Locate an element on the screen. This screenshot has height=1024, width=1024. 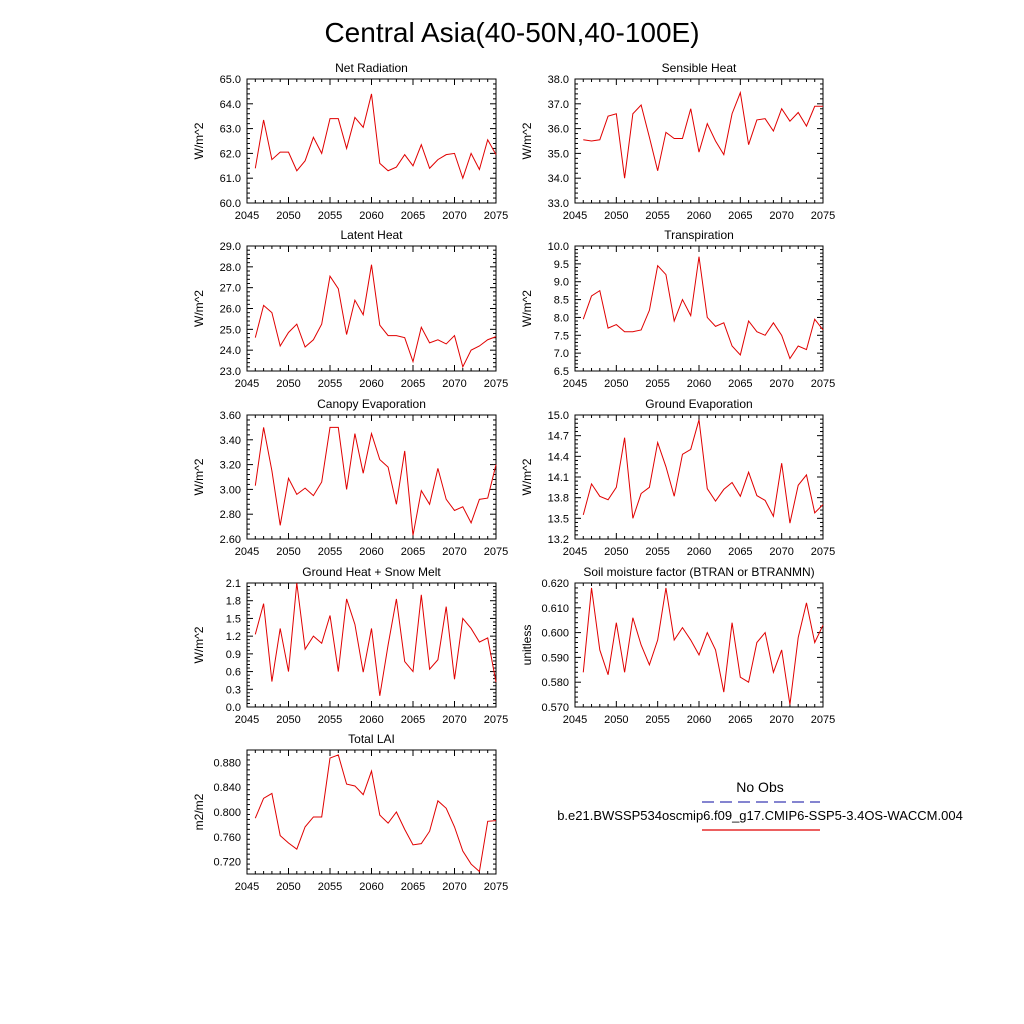
y-tick-label: 3.20 is located at coordinates (230, 466).